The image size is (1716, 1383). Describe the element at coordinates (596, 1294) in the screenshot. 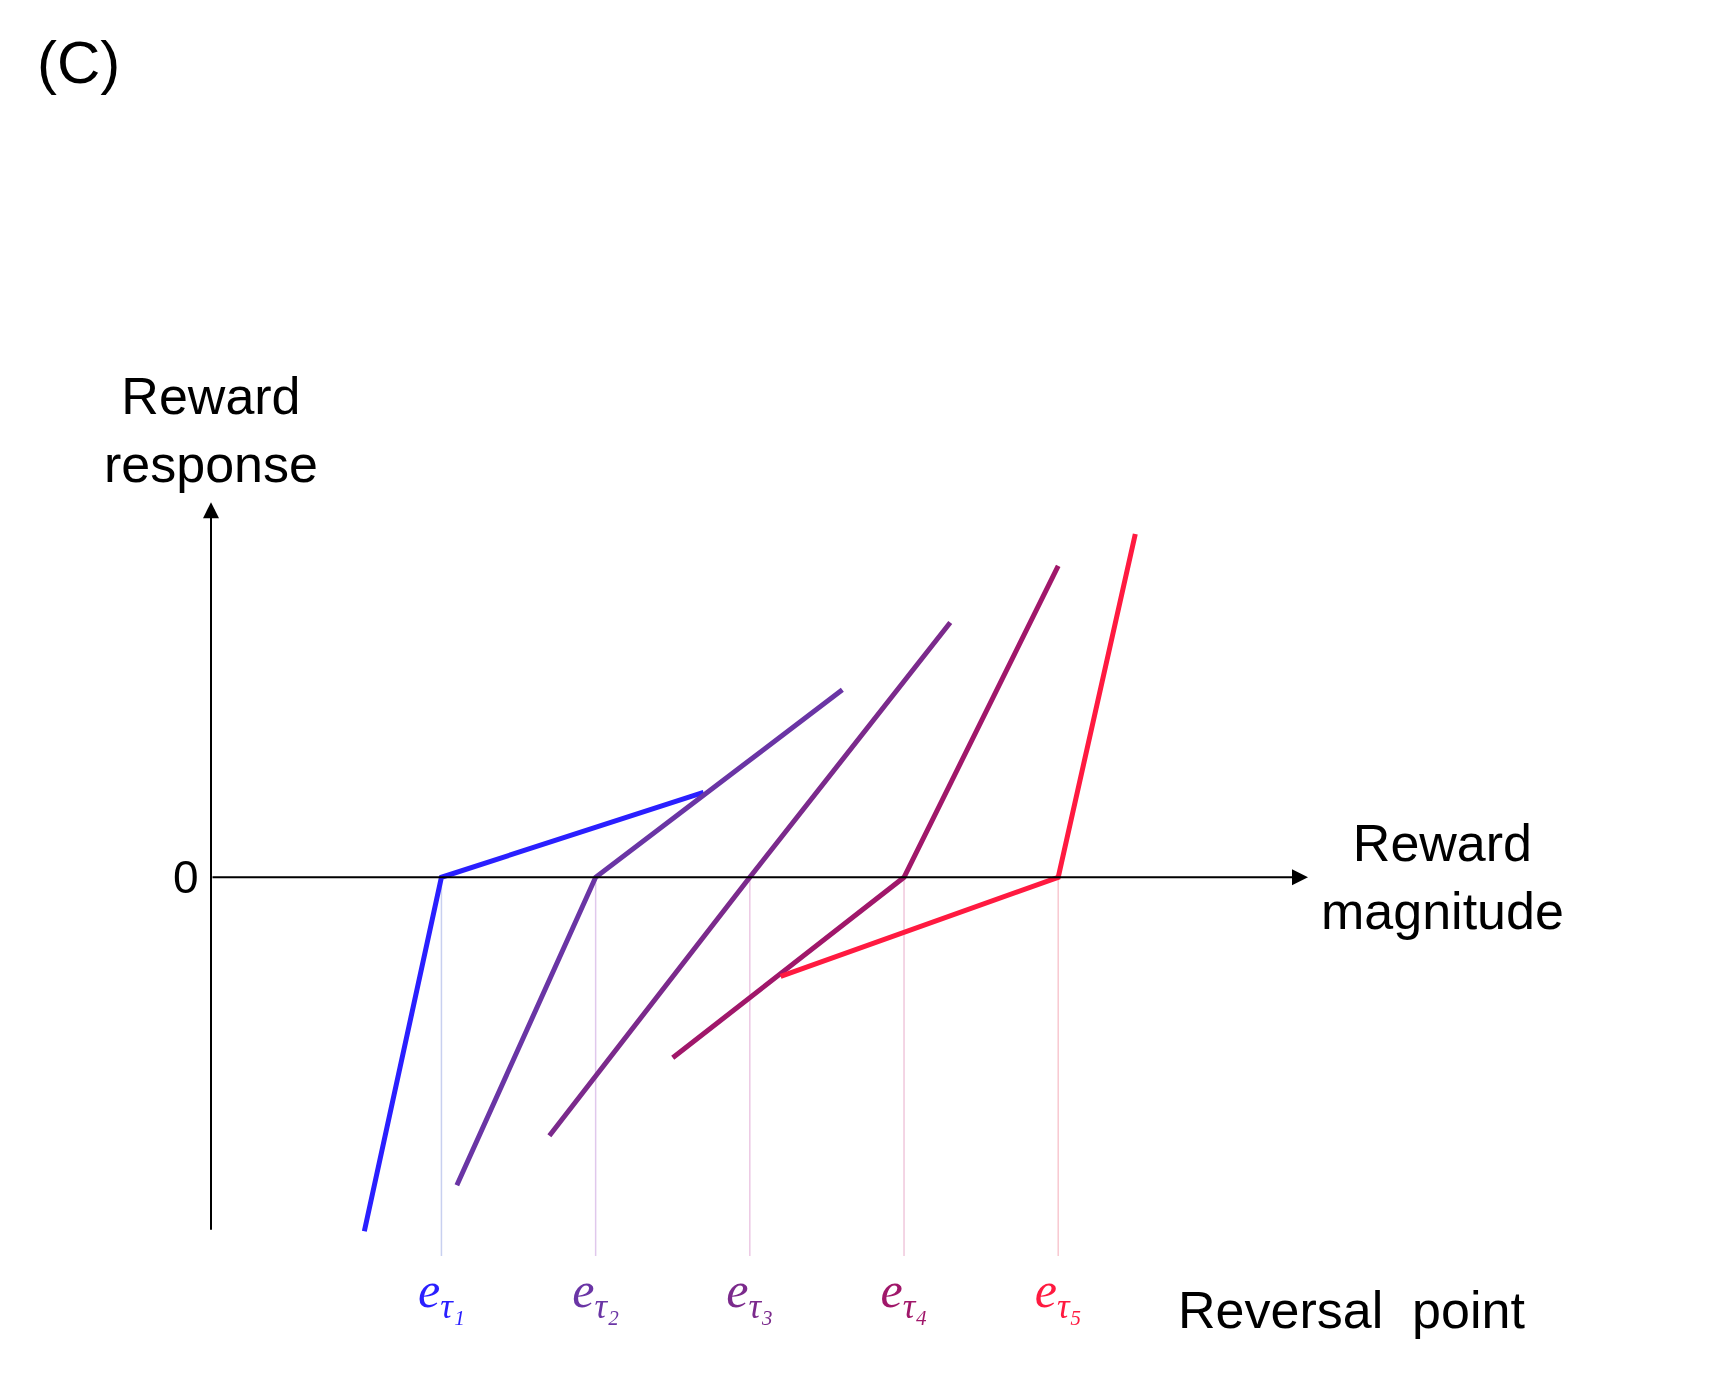

I see `x-tick-label: e$_{τ₂}$` at that location.